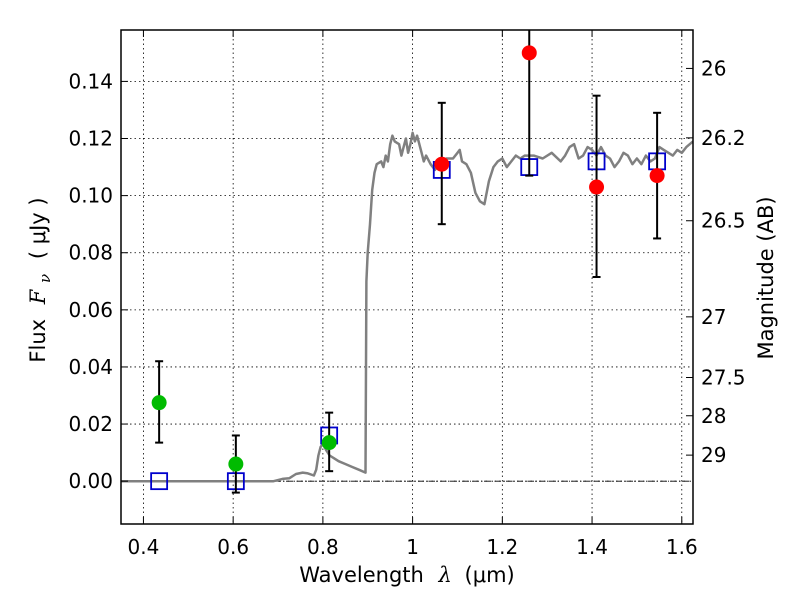  Describe the element at coordinates (90, 253) in the screenshot. I see `y-tick-label: 0.08` at that location.